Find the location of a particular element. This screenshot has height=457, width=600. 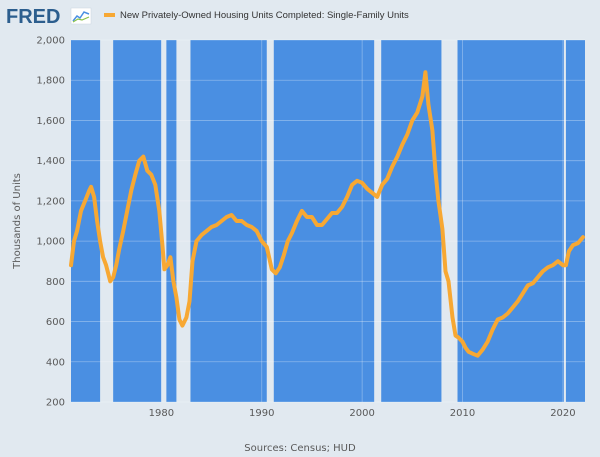

y-tick-label: 600 is located at coordinates (55, 322).